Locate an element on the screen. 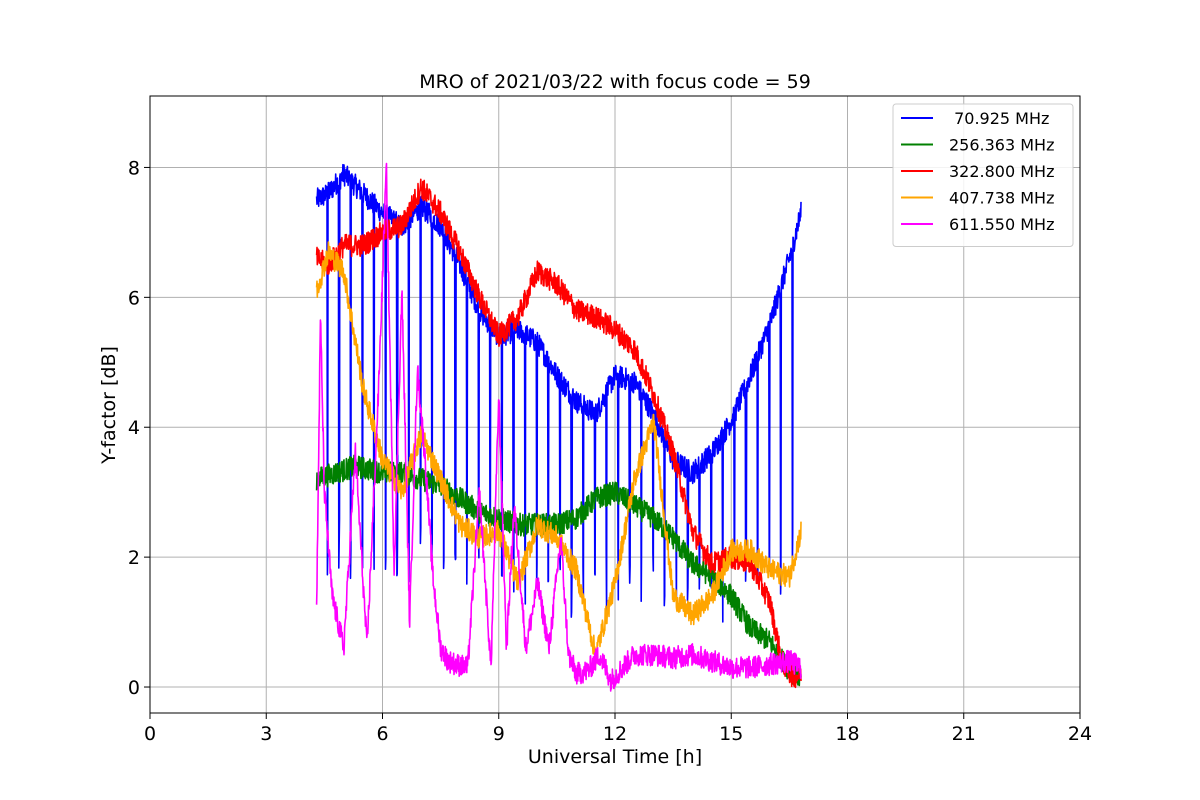 Image resolution: width=1200 pixels, height=800 pixels. y-tick-label: 8 is located at coordinates (134, 168).